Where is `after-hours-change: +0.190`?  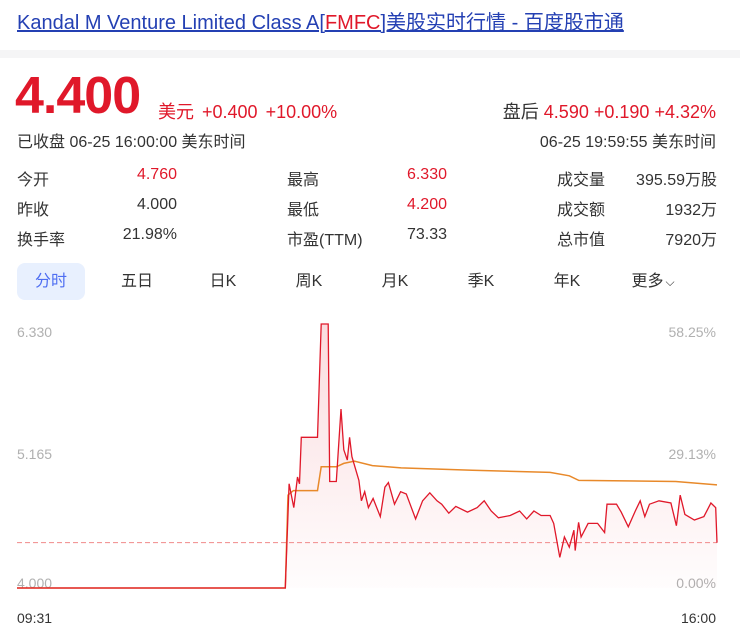
after-hours-change: +0.190 is located at coordinates (621, 112).